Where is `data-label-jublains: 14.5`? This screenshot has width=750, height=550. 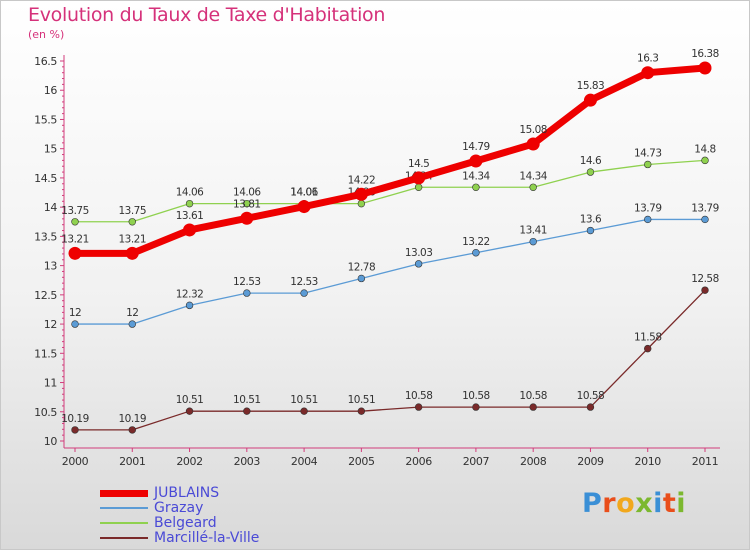 data-label-jublains: 14.5 is located at coordinates (418, 164).